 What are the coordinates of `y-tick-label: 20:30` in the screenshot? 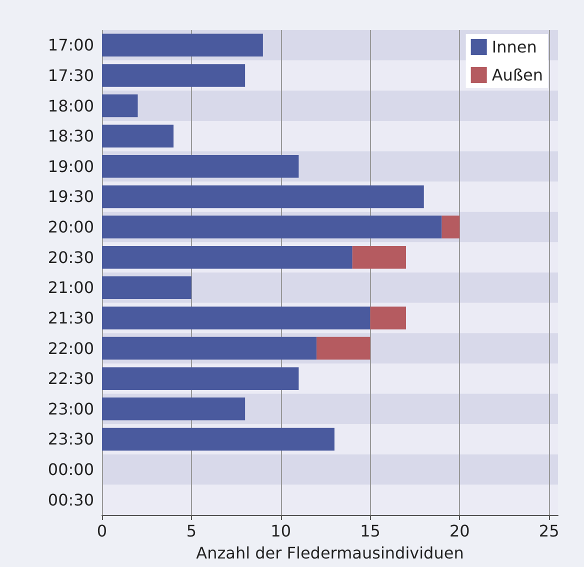 It's located at (71, 257).